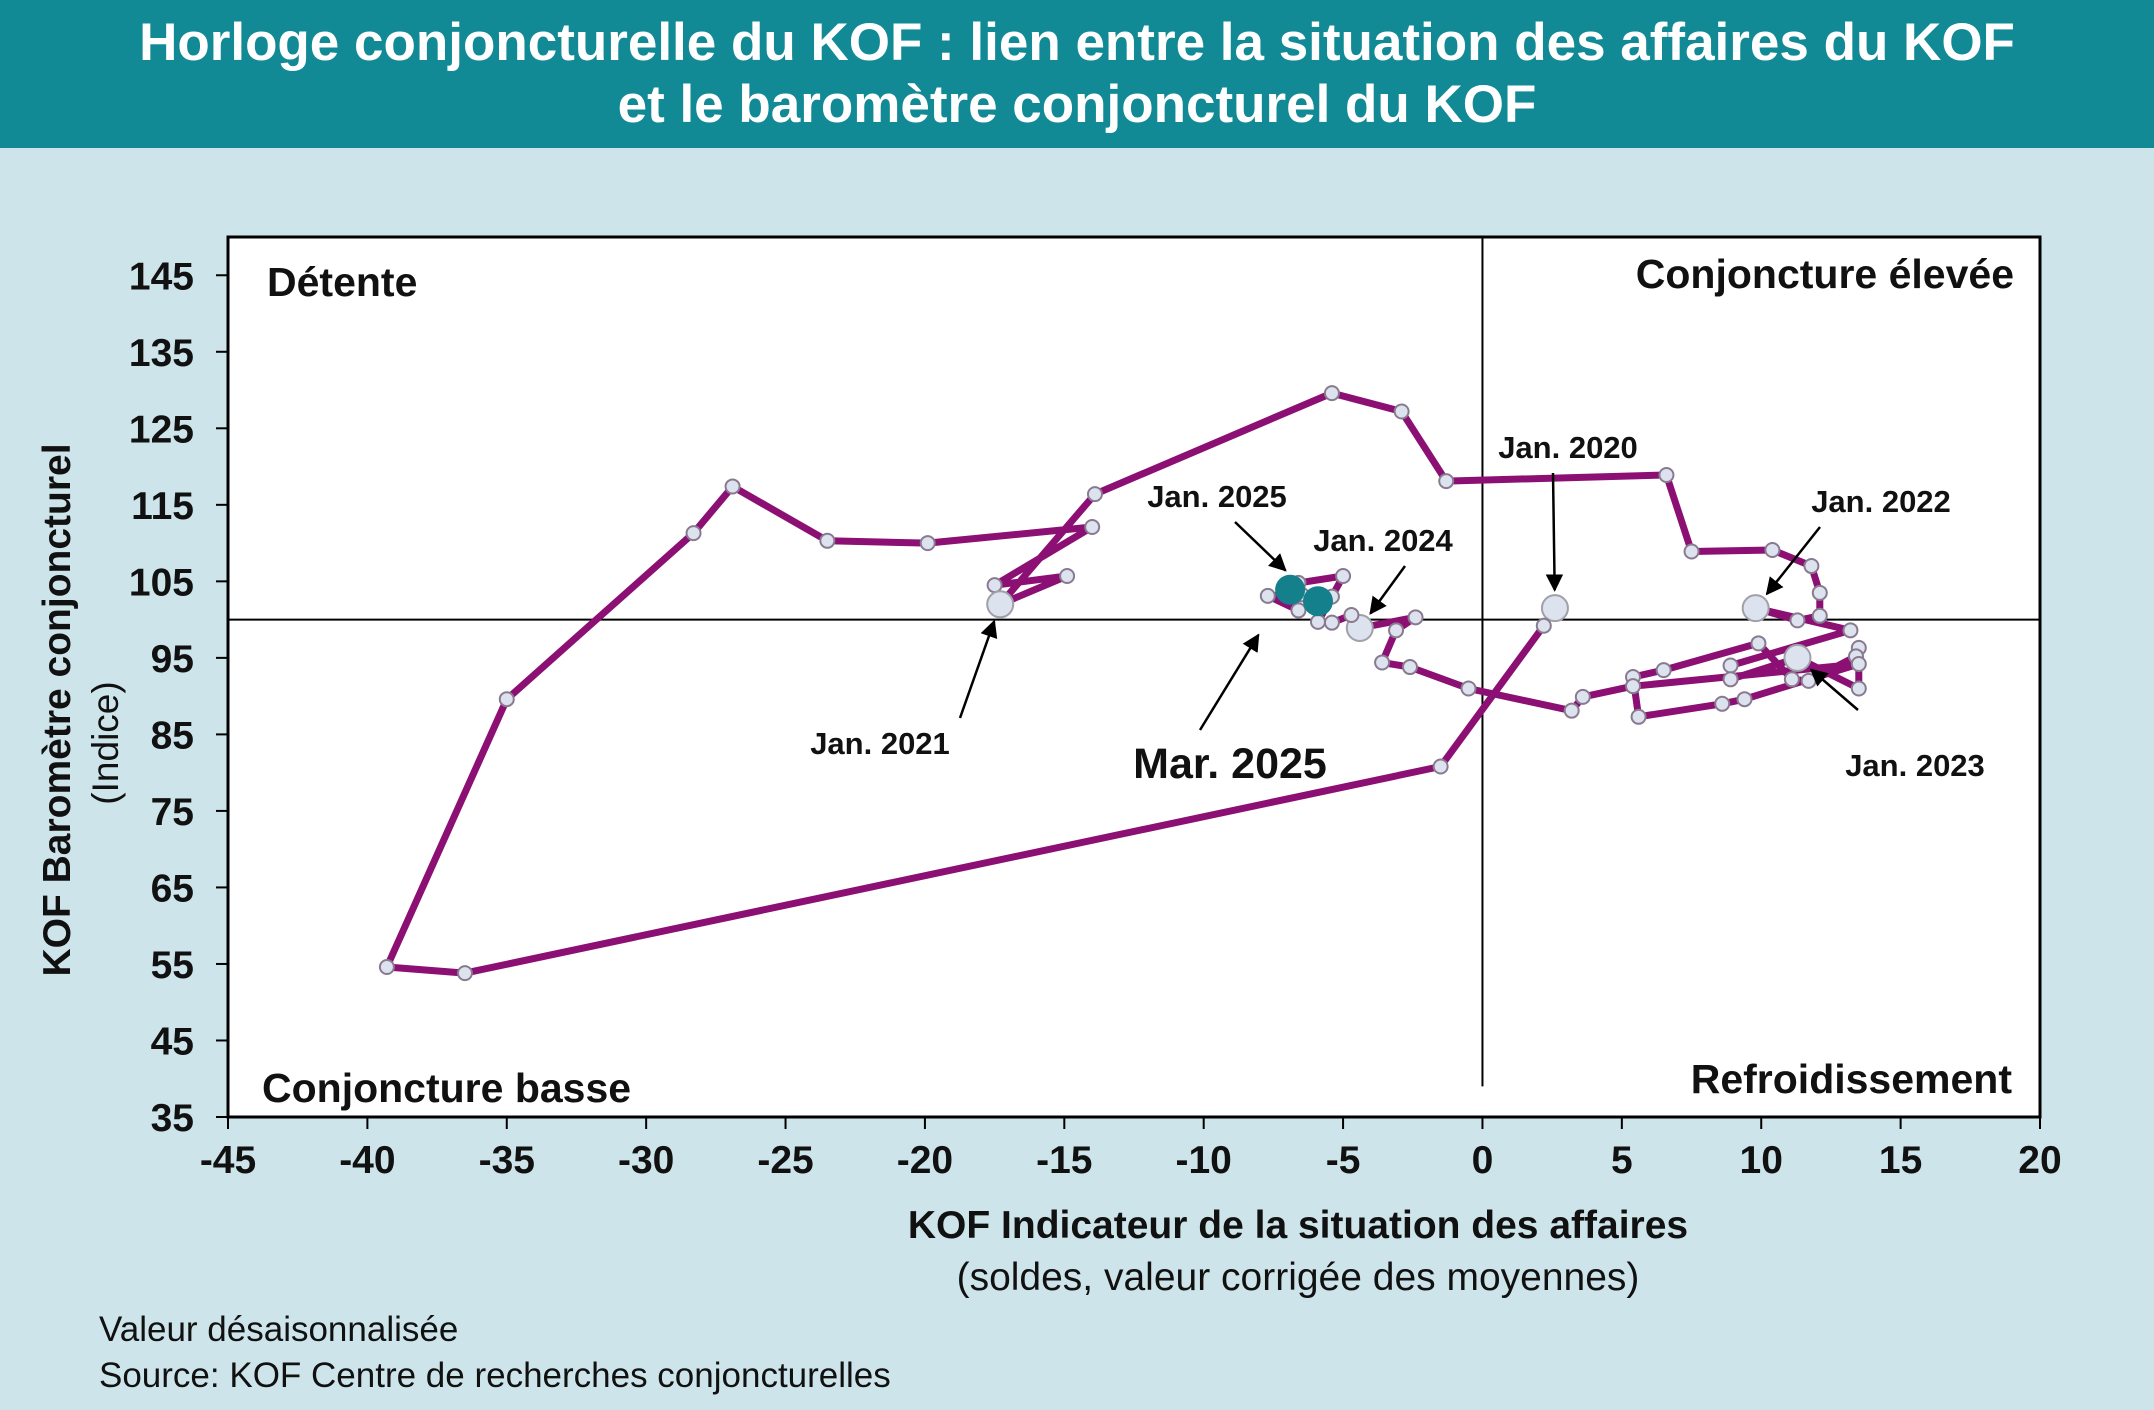 Image resolution: width=2154 pixels, height=1410 pixels. What do you see at coordinates (925, 1160) in the screenshot?
I see `x-tick-label: -20` at bounding box center [925, 1160].